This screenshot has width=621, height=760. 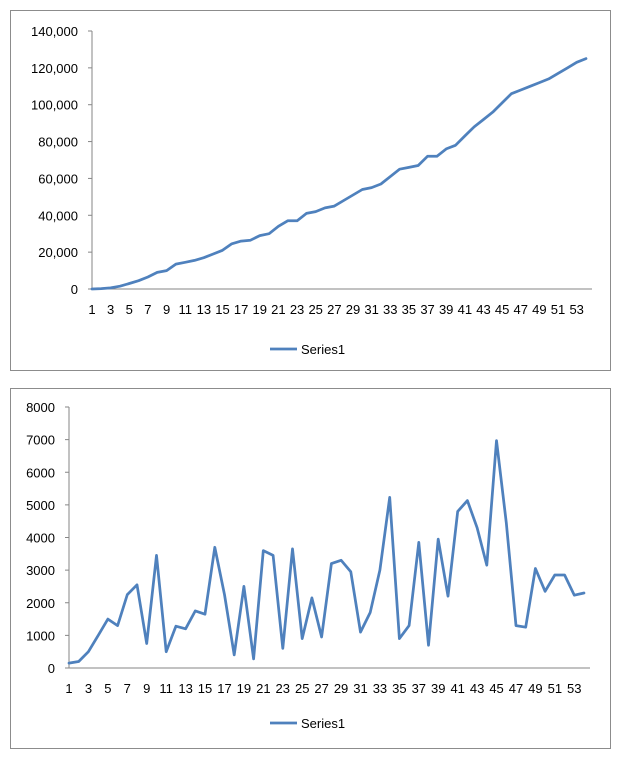 What do you see at coordinates (58, 178) in the screenshot?
I see `y-tick-label: 60,000` at bounding box center [58, 178].